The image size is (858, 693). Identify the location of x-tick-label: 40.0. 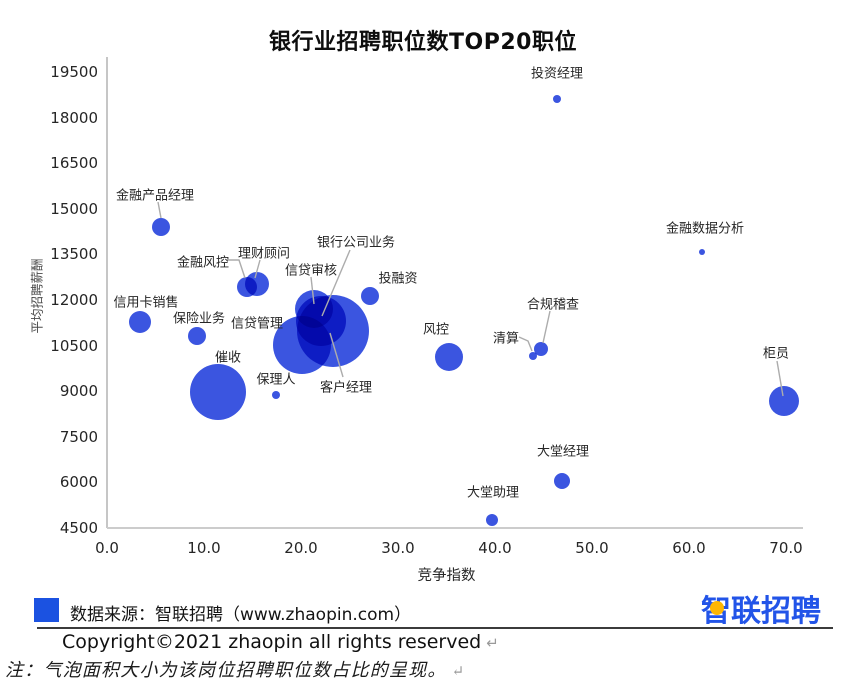
(495, 548).